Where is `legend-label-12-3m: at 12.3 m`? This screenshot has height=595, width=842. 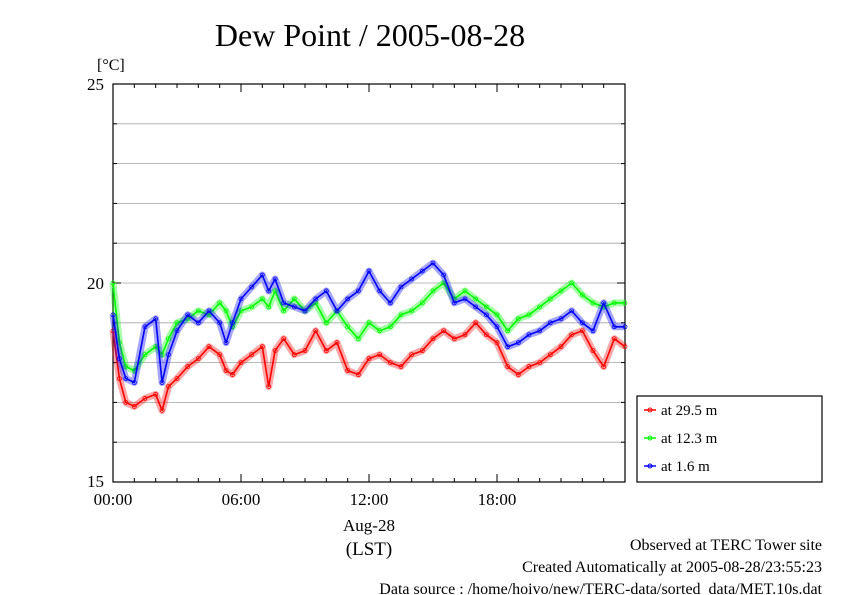
legend-label-12-3m: at 12.3 m is located at coordinates (689, 439).